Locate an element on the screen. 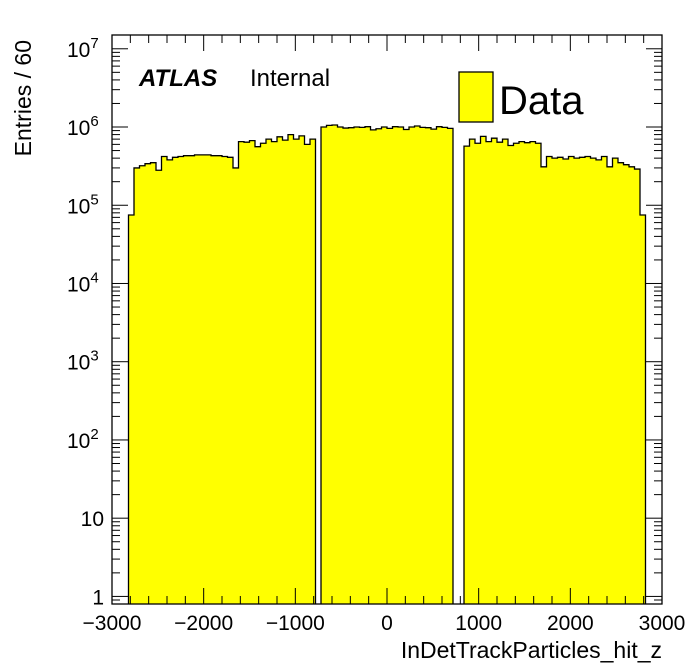  x-tick-label: 0 is located at coordinates (387, 623).